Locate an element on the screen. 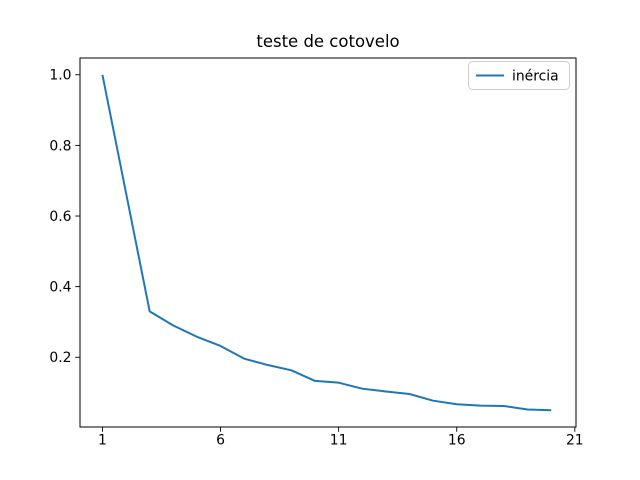  x-tick-label: 11 is located at coordinates (339, 441).